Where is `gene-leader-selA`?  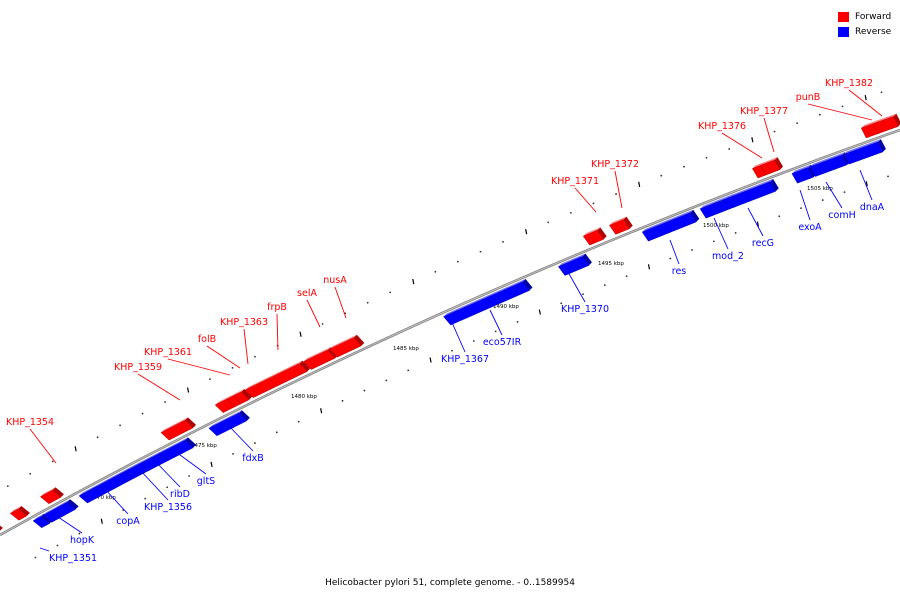
gene-leader-selA is located at coordinates (313, 313).